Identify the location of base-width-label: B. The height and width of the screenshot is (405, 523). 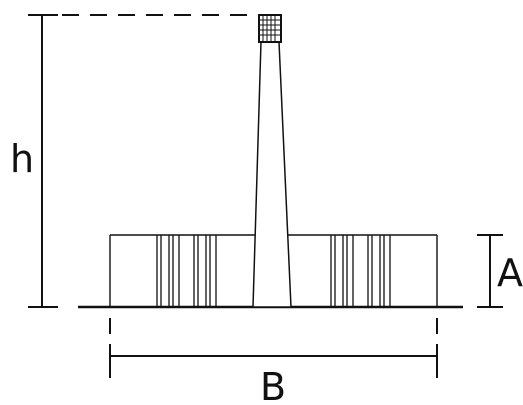
(273, 385).